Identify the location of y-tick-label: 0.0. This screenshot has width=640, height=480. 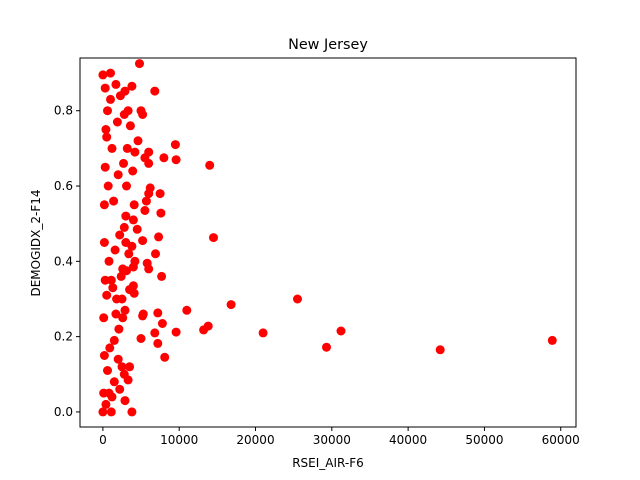
(63, 412).